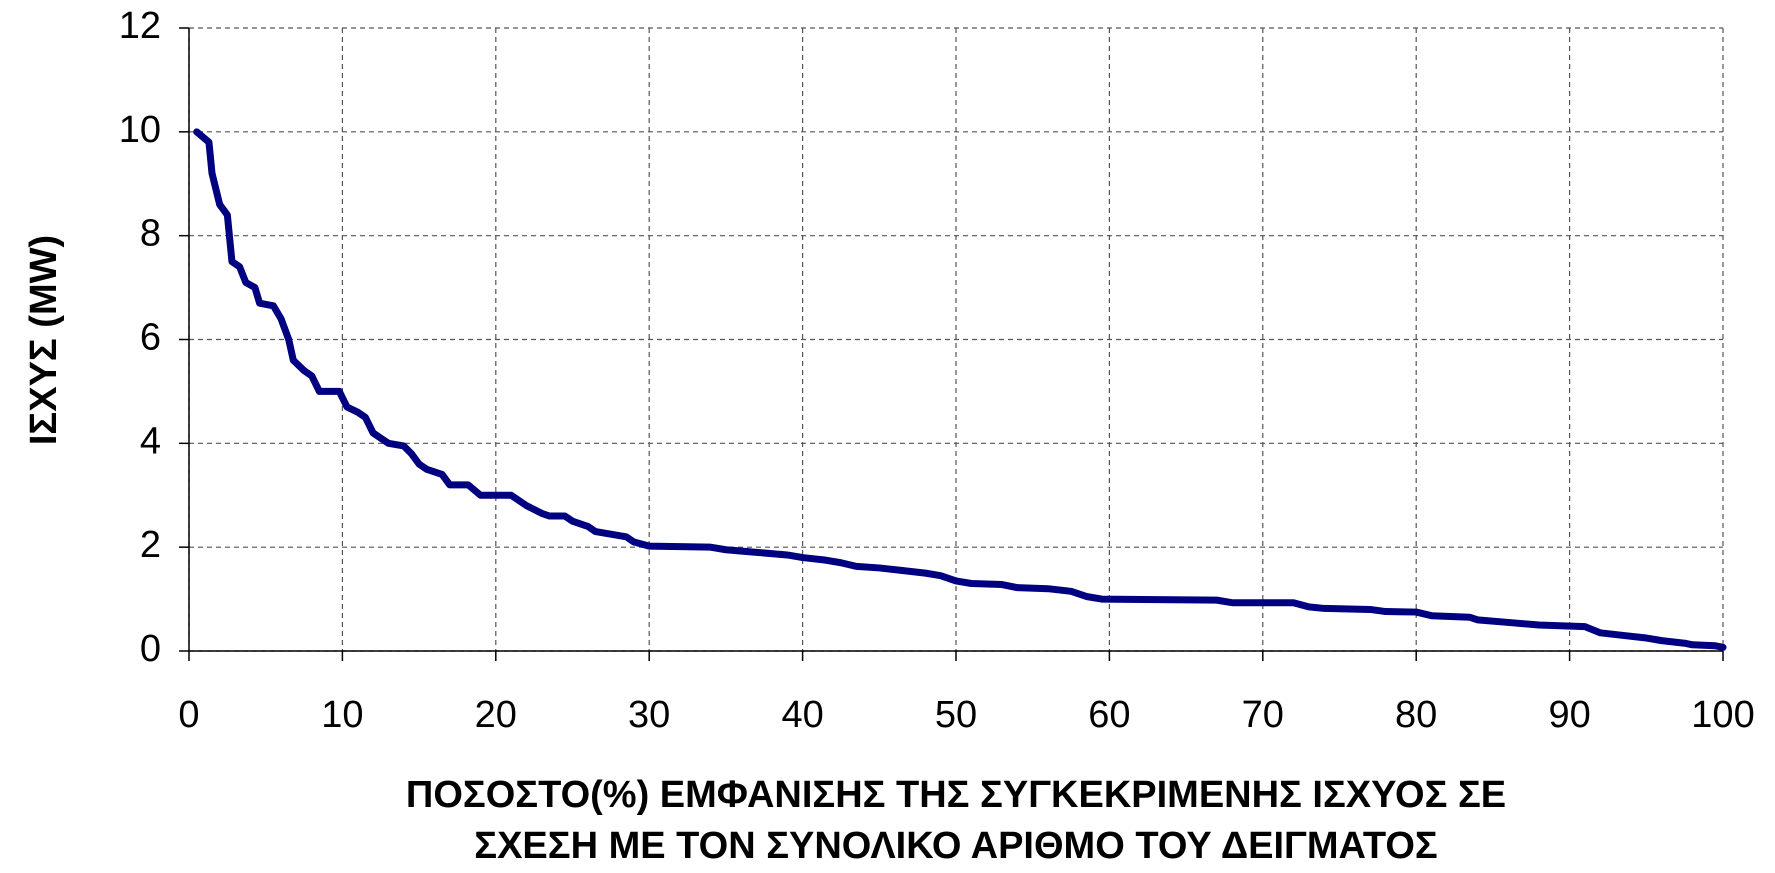 The width and height of the screenshot is (1775, 873). I want to click on x-tick-label: 50, so click(956, 715).